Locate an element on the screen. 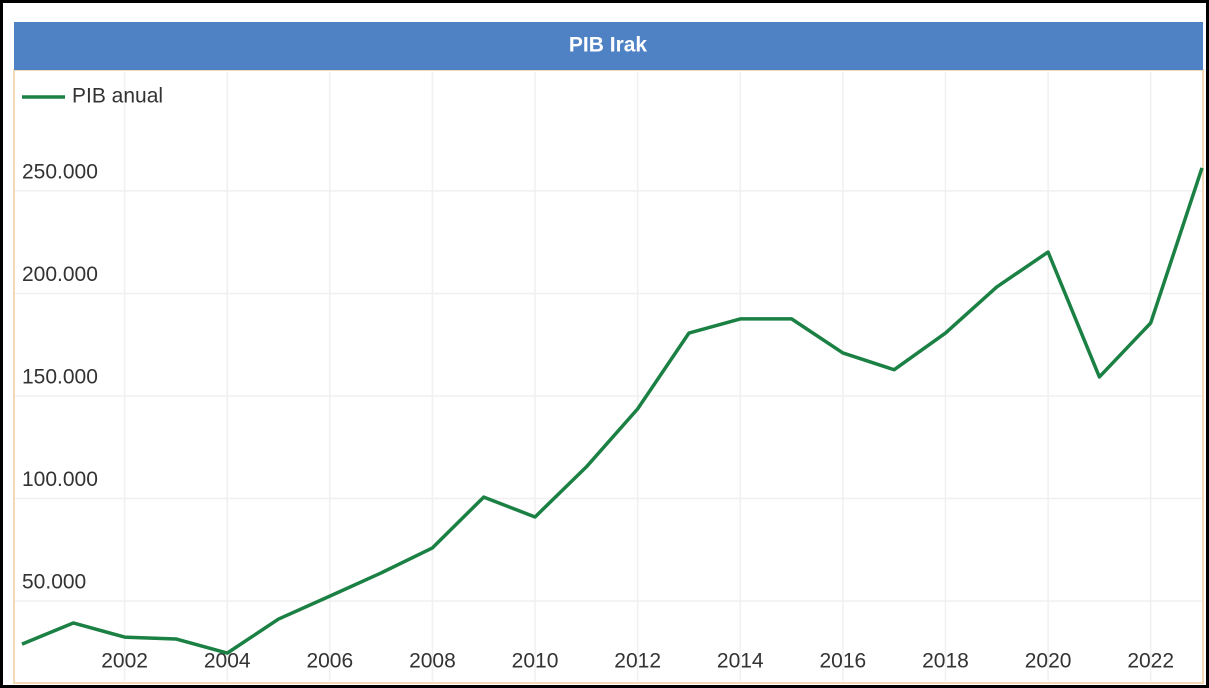 This screenshot has width=1209, height=688. x-tick-label: 2020 is located at coordinates (1048, 661).